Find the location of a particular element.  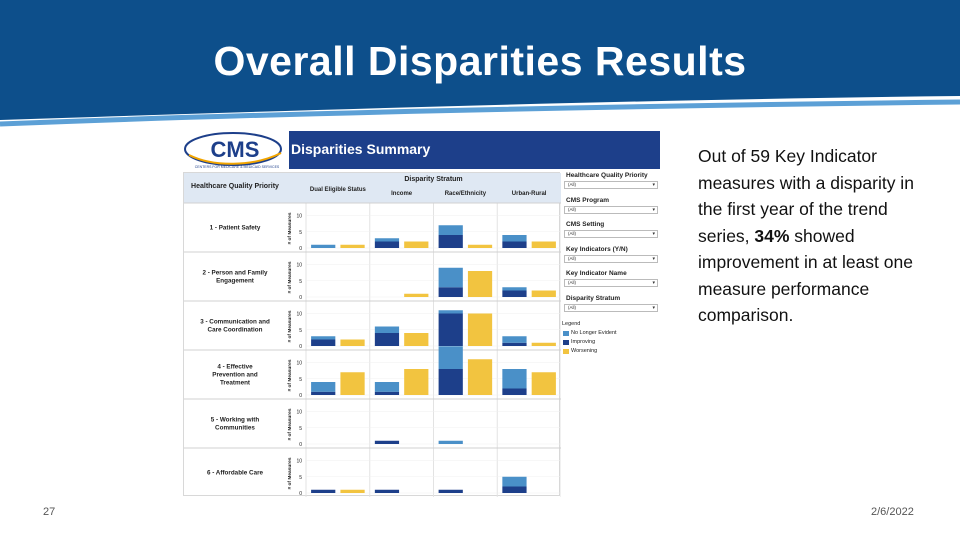

row-label: Prevention and is located at coordinates (235, 375).